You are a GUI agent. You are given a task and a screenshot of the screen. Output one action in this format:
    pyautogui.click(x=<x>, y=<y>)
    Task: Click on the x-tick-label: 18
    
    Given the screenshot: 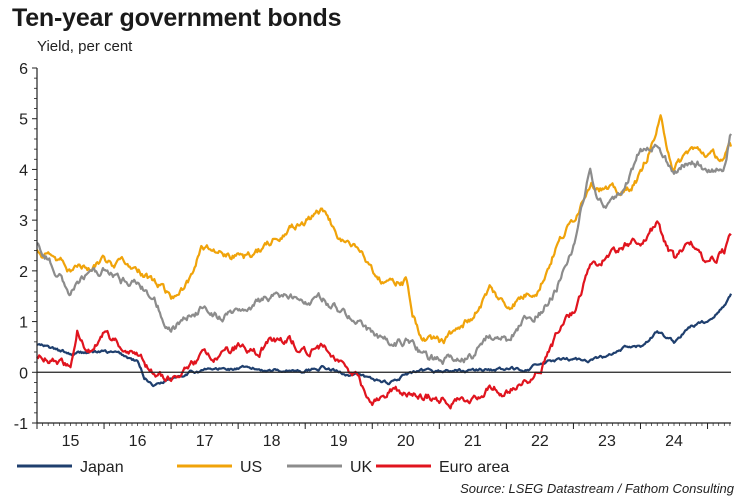 What is the action you would take?
    pyautogui.click(x=272, y=441)
    